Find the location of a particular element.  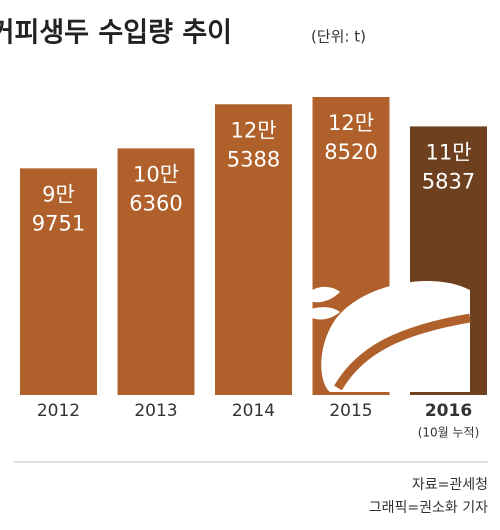

value-label: 5837 is located at coordinates (448, 181).